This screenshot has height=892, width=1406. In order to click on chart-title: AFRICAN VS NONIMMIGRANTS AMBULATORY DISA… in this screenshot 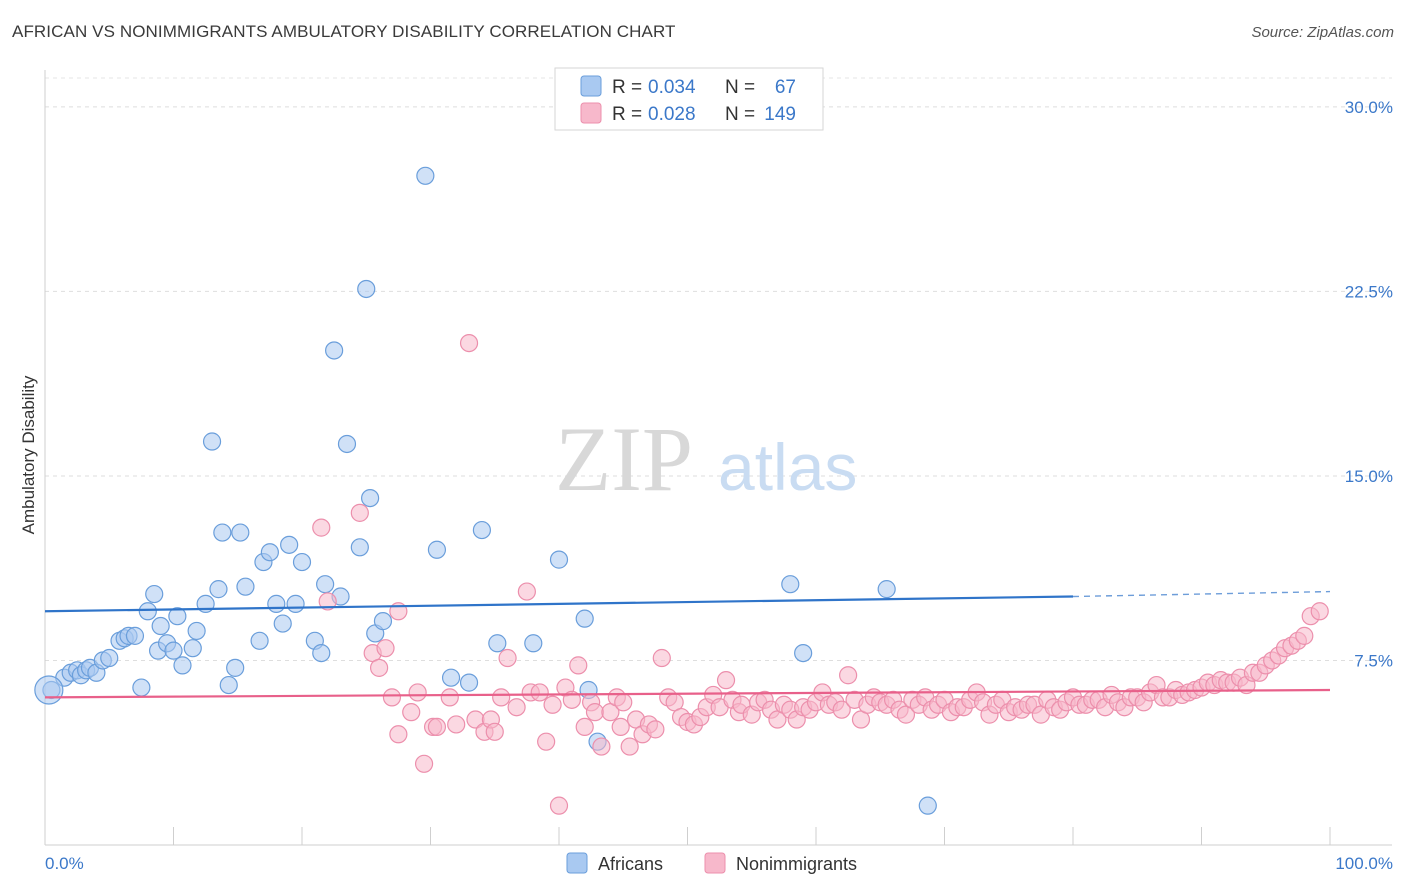, I will do `click(344, 31)`.